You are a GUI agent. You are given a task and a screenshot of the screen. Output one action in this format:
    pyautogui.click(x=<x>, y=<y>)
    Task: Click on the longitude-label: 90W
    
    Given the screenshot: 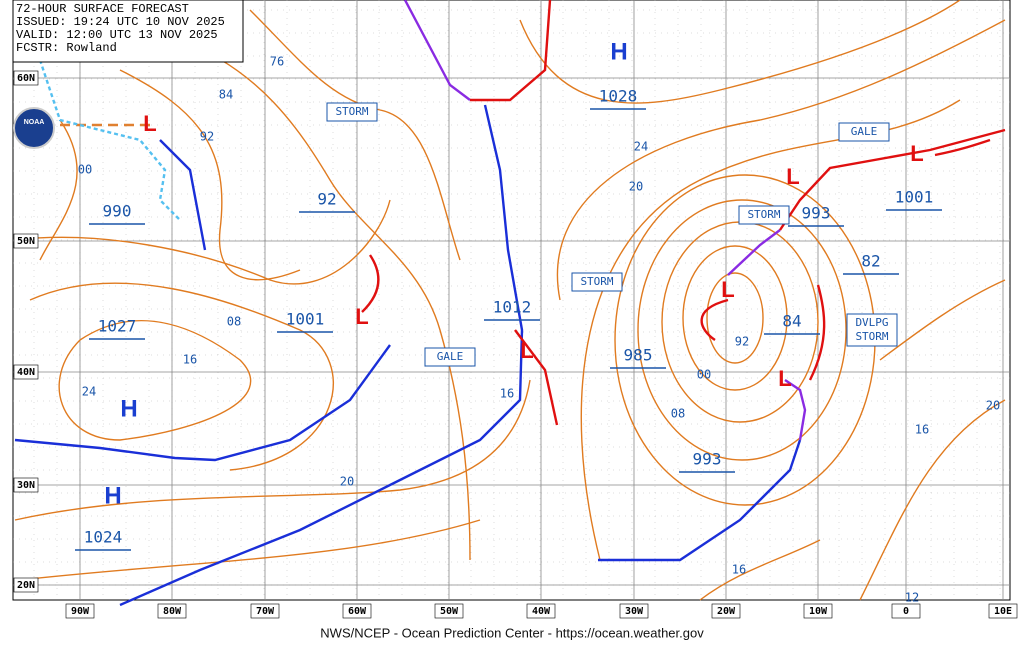 What is the action you would take?
    pyautogui.click(x=80, y=611)
    